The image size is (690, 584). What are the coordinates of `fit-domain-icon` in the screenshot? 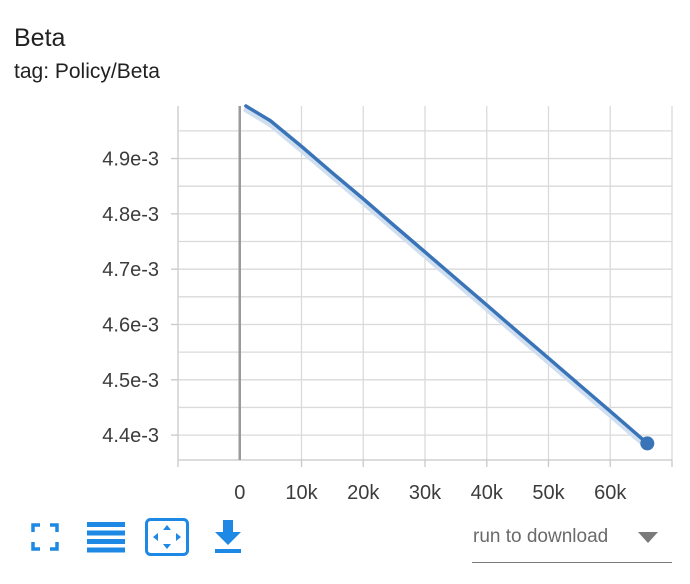 It's located at (167, 537).